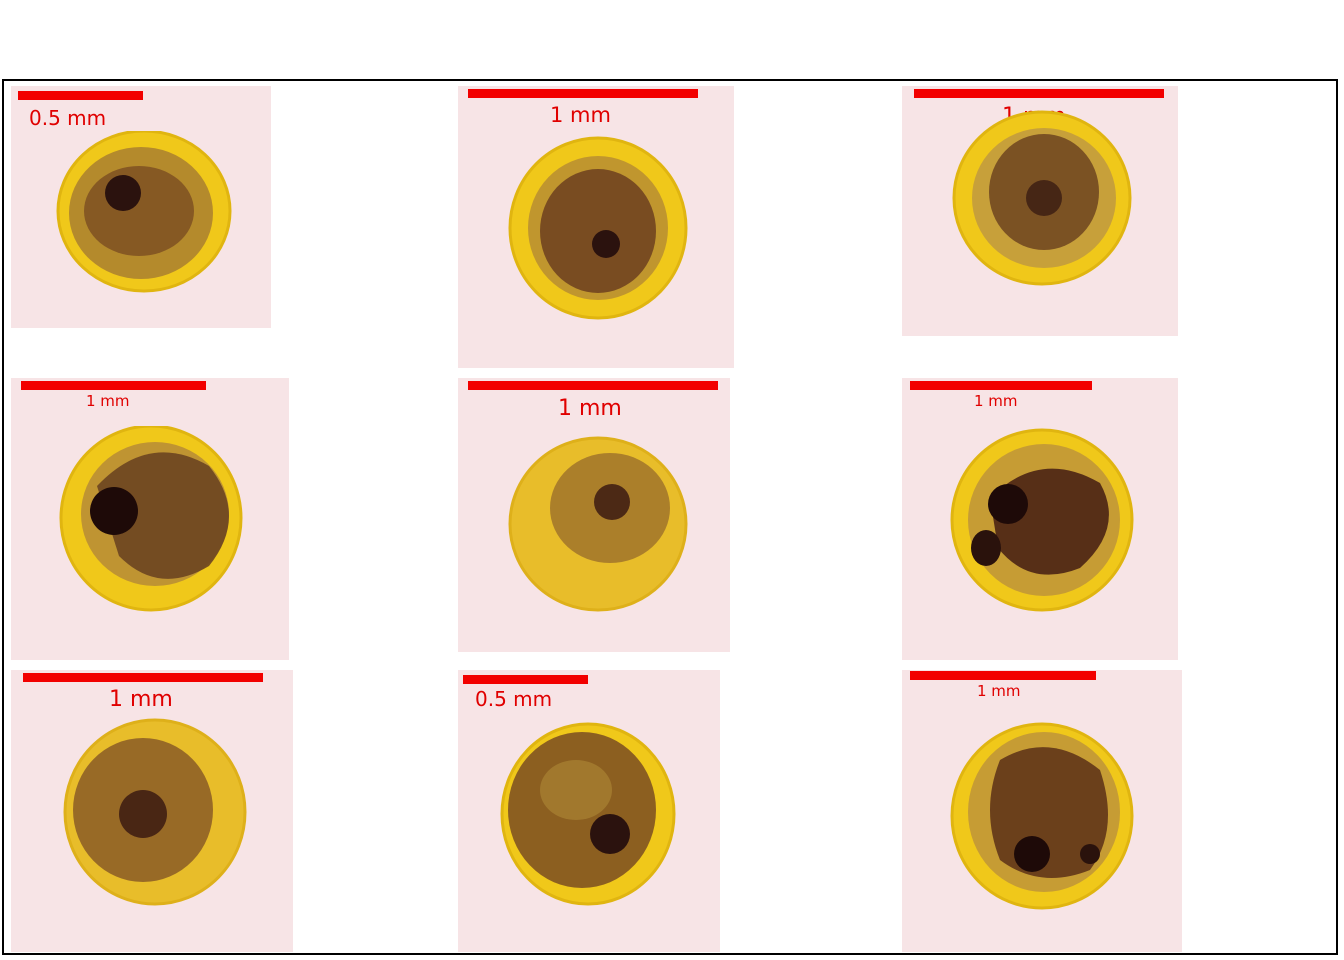 This screenshot has width=1344, height=960. I want to click on egg-panel-8: 0.5 mm, so click(589, 811).